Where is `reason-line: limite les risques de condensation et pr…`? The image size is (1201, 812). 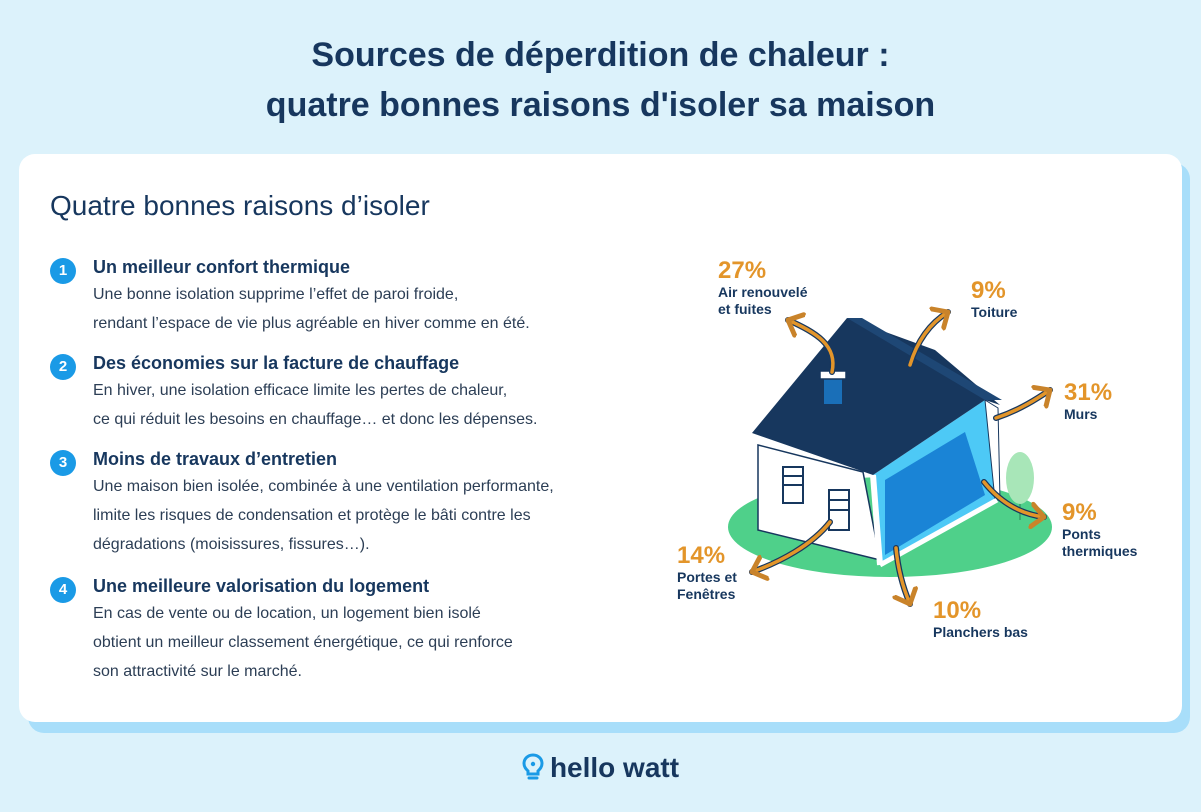
reason-line: limite les risques de condensation et pr… is located at coordinates (312, 515).